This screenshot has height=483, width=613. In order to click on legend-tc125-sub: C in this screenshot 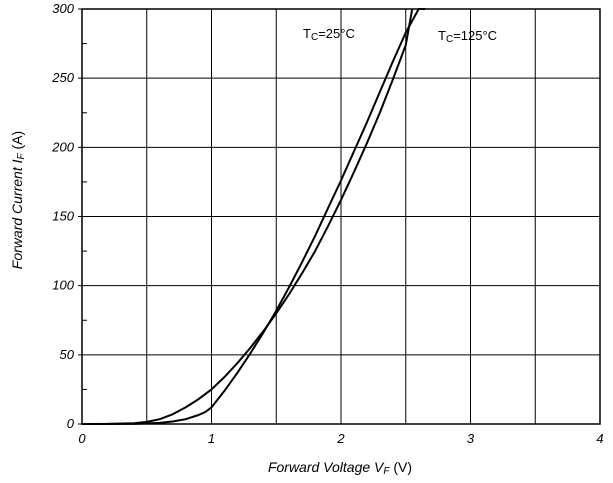, I will do `click(449, 39)`.